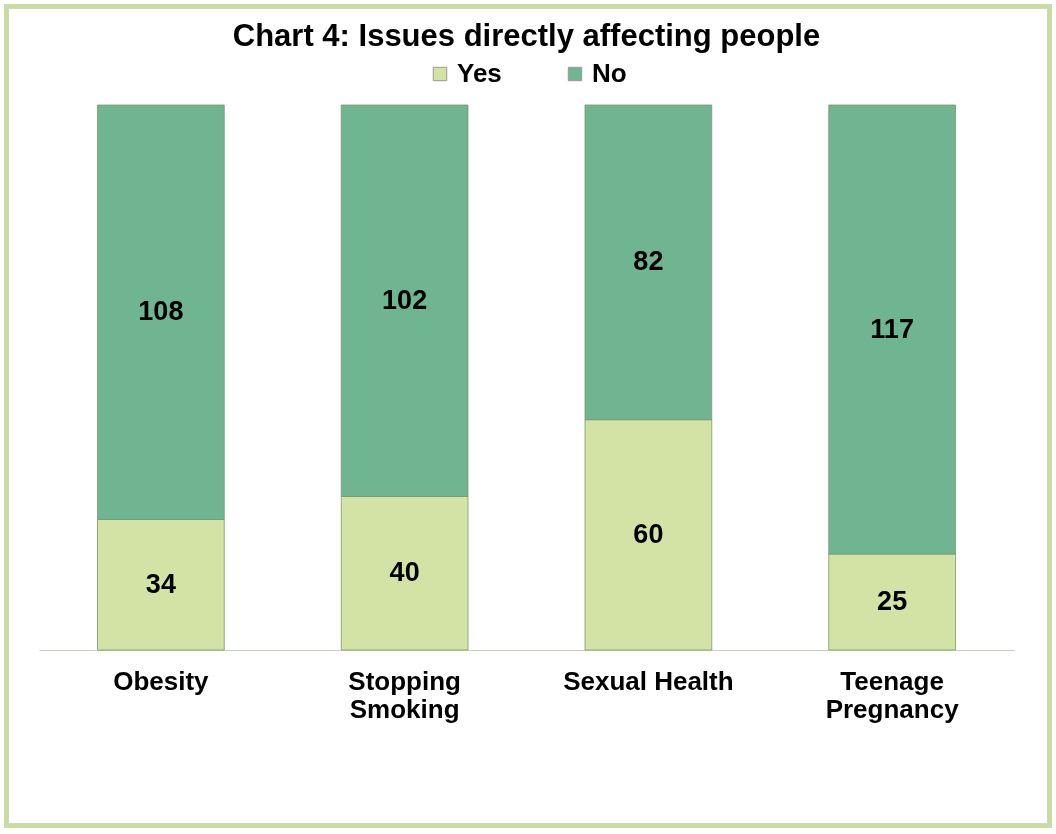  I want to click on x-tick-label: Teenage Pregnancy, so click(892, 694).